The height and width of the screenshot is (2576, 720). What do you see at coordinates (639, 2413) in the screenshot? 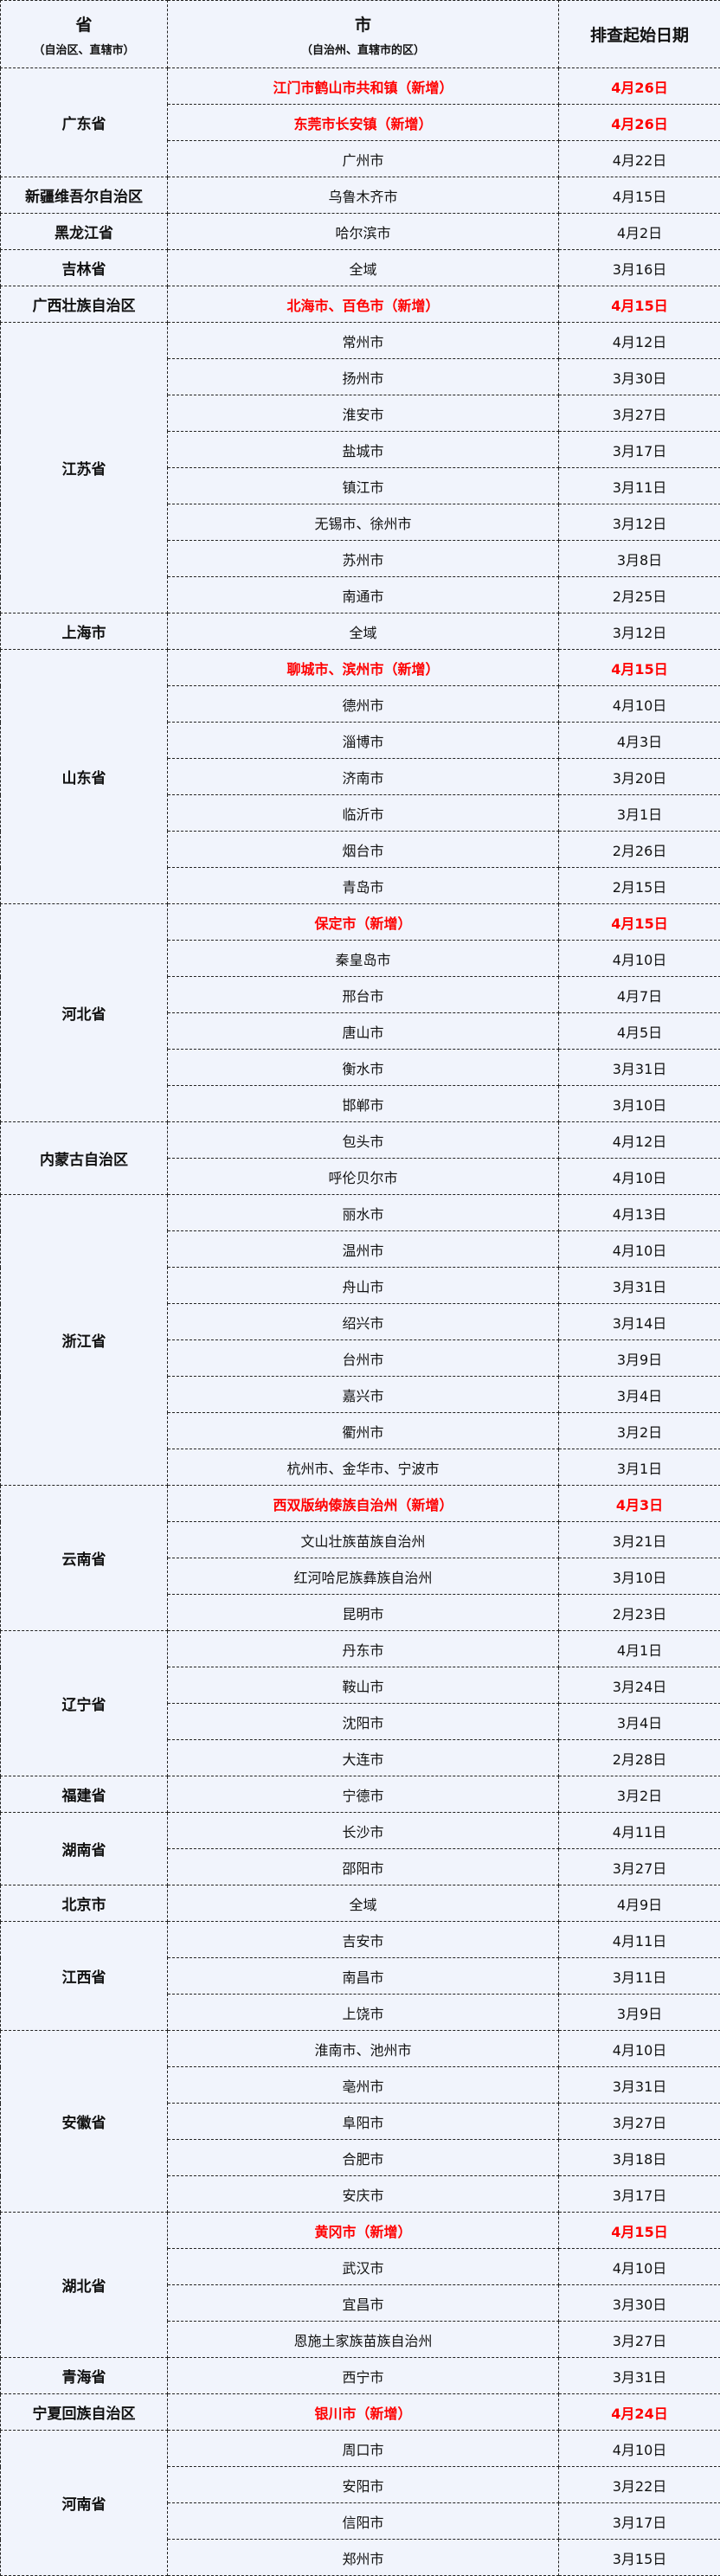
I see `date-cell: 4月24日` at bounding box center [639, 2413].